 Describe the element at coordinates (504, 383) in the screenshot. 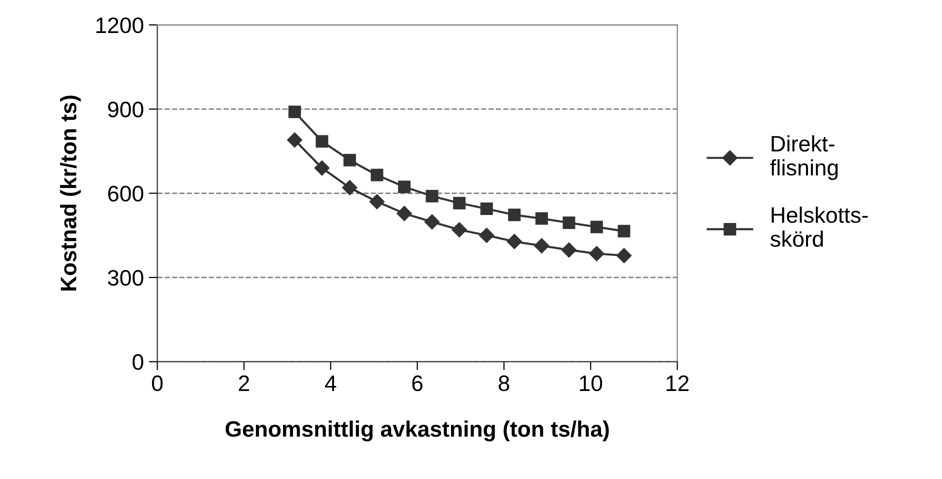

I see `x-tick-label: 8` at that location.